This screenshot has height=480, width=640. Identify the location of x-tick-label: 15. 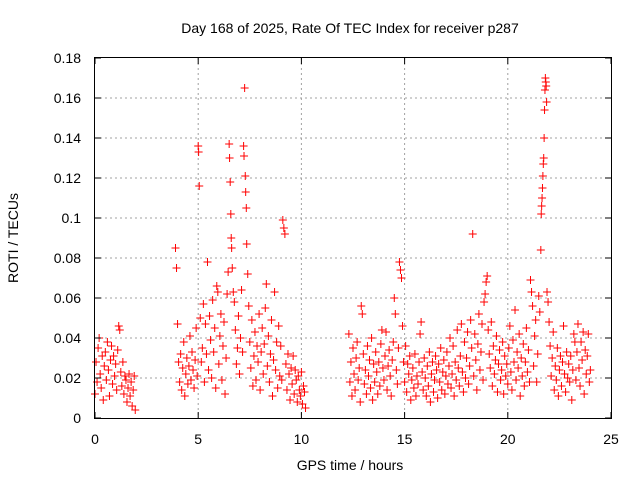
(405, 439).